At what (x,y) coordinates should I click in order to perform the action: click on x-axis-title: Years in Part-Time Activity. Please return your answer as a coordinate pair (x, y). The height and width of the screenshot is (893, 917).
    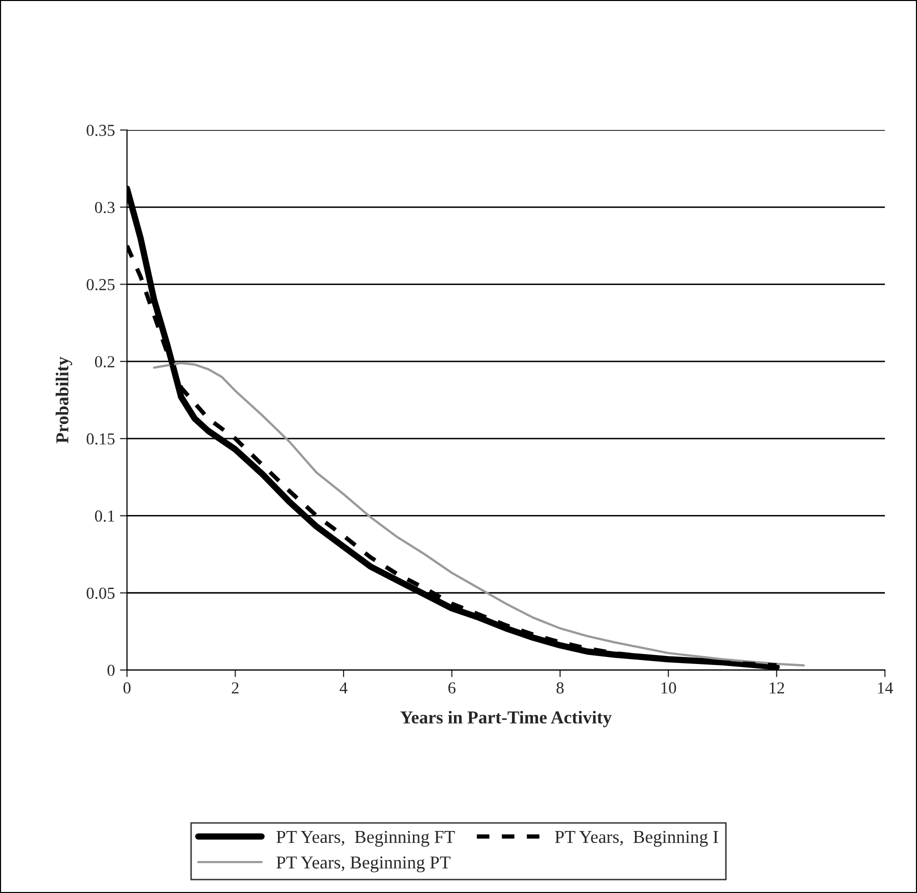
    Looking at the image, I should click on (506, 719).